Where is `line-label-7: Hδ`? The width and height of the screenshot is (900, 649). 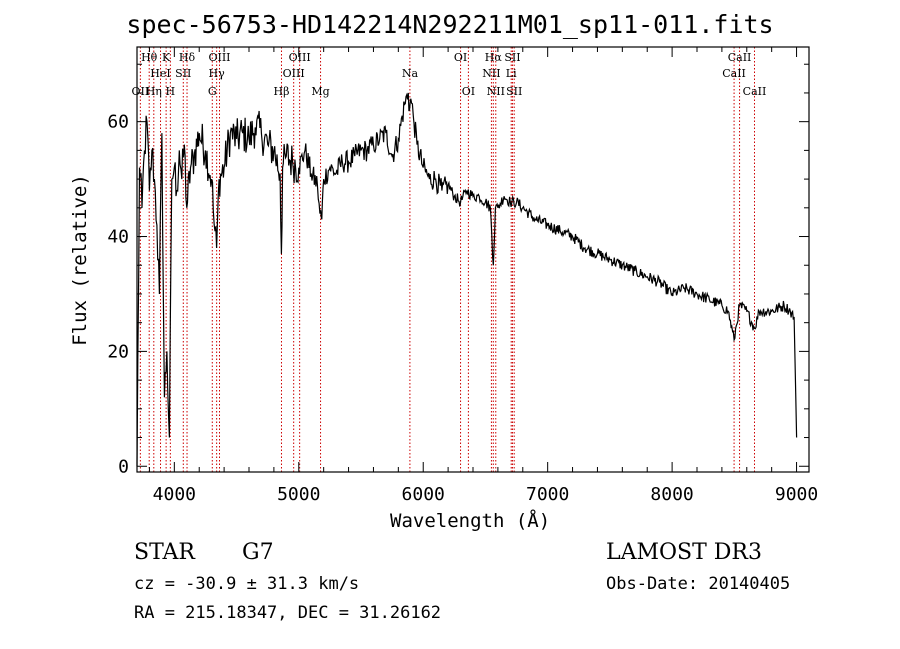
line-label-7: Hδ is located at coordinates (187, 57).